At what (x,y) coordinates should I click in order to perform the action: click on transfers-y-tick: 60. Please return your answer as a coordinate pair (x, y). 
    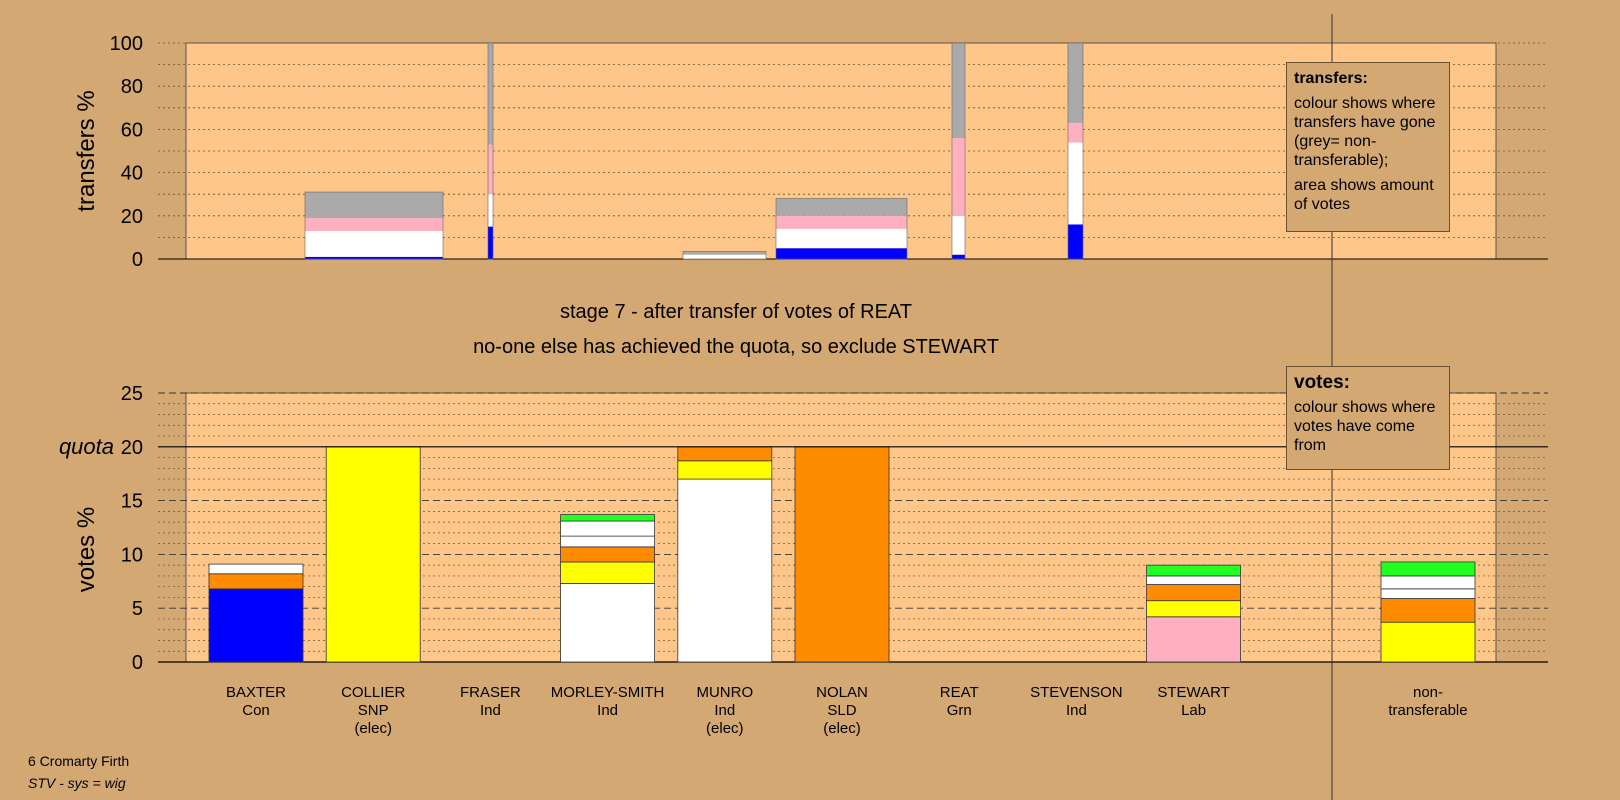
    Looking at the image, I should click on (132, 130).